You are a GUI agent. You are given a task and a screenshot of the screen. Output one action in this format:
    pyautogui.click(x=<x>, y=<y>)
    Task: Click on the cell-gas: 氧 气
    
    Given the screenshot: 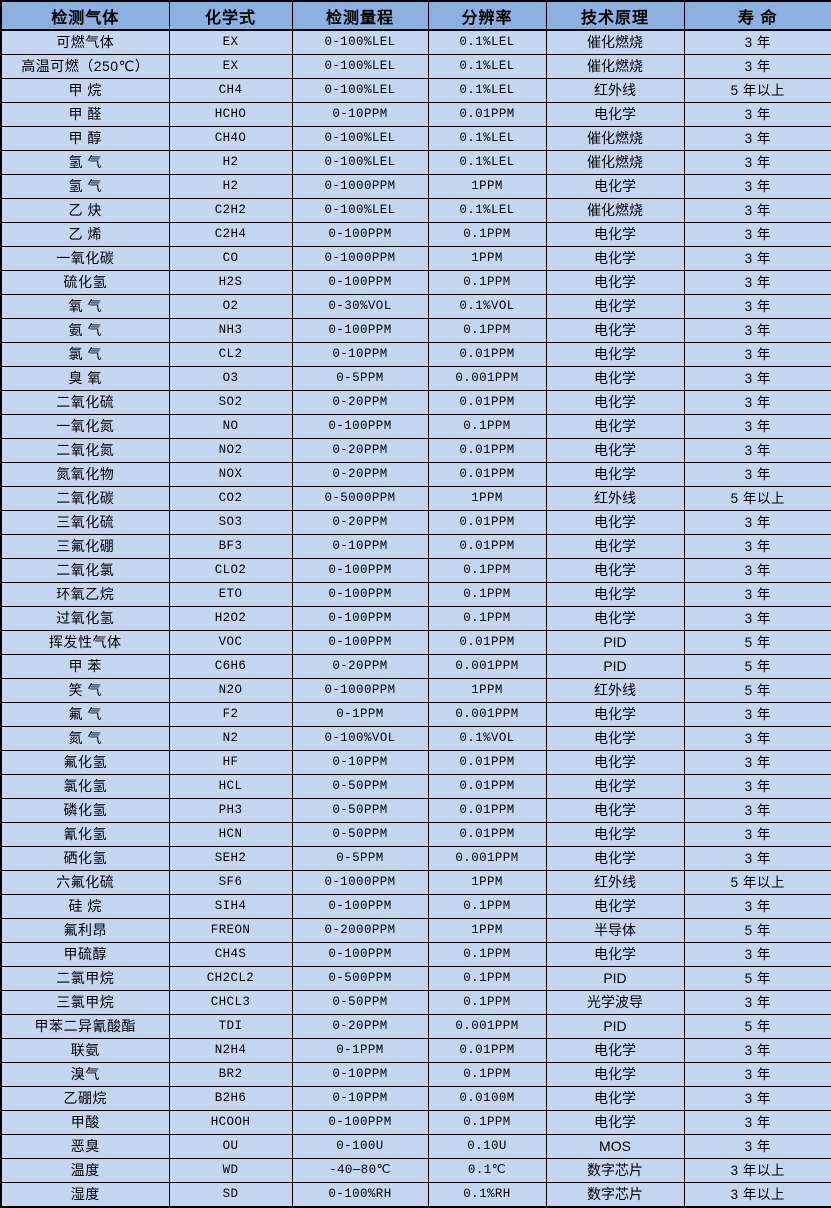 What is the action you would take?
    pyautogui.click(x=85, y=306)
    